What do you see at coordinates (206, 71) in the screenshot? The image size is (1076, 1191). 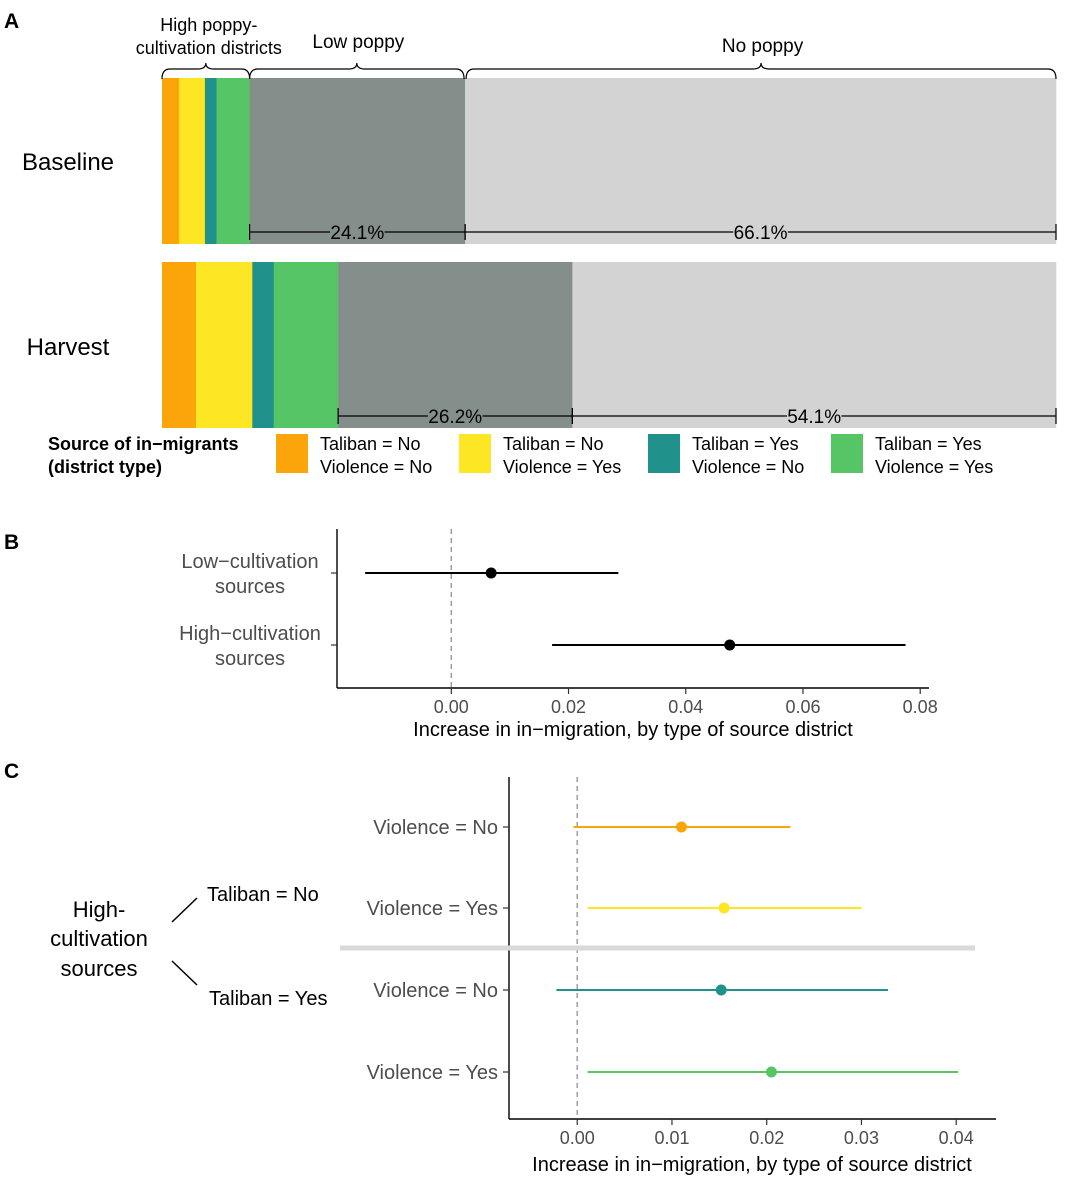 I see `brace-high-poppy` at bounding box center [206, 71].